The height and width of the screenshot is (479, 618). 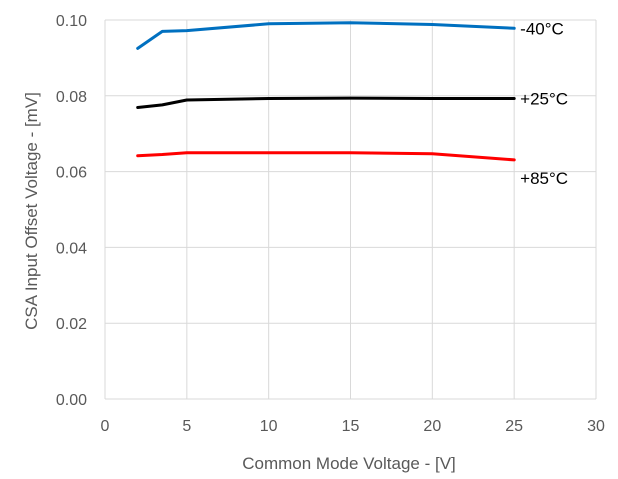 What do you see at coordinates (542, 28) in the screenshot?
I see `series-label: -40°C` at bounding box center [542, 28].